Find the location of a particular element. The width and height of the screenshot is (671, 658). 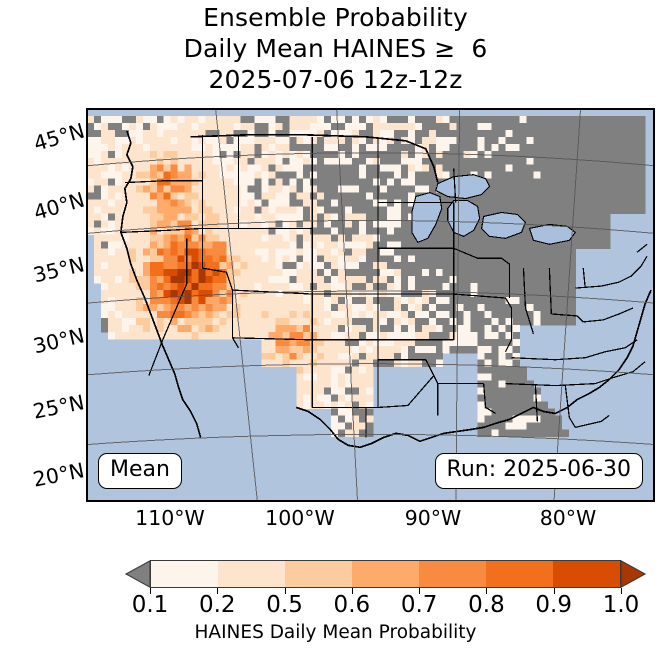

colorbar is located at coordinates (385, 574).